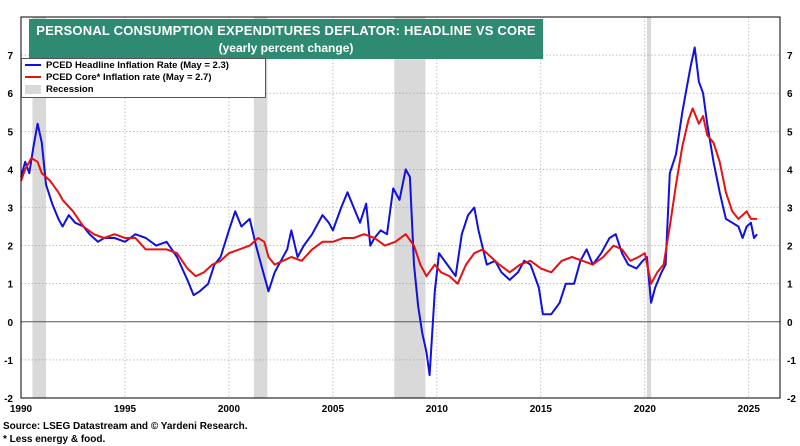 Image resolution: width=800 pixels, height=446 pixels. What do you see at coordinates (10, 132) in the screenshot?
I see `y-tick-label-left: 5` at bounding box center [10, 132].